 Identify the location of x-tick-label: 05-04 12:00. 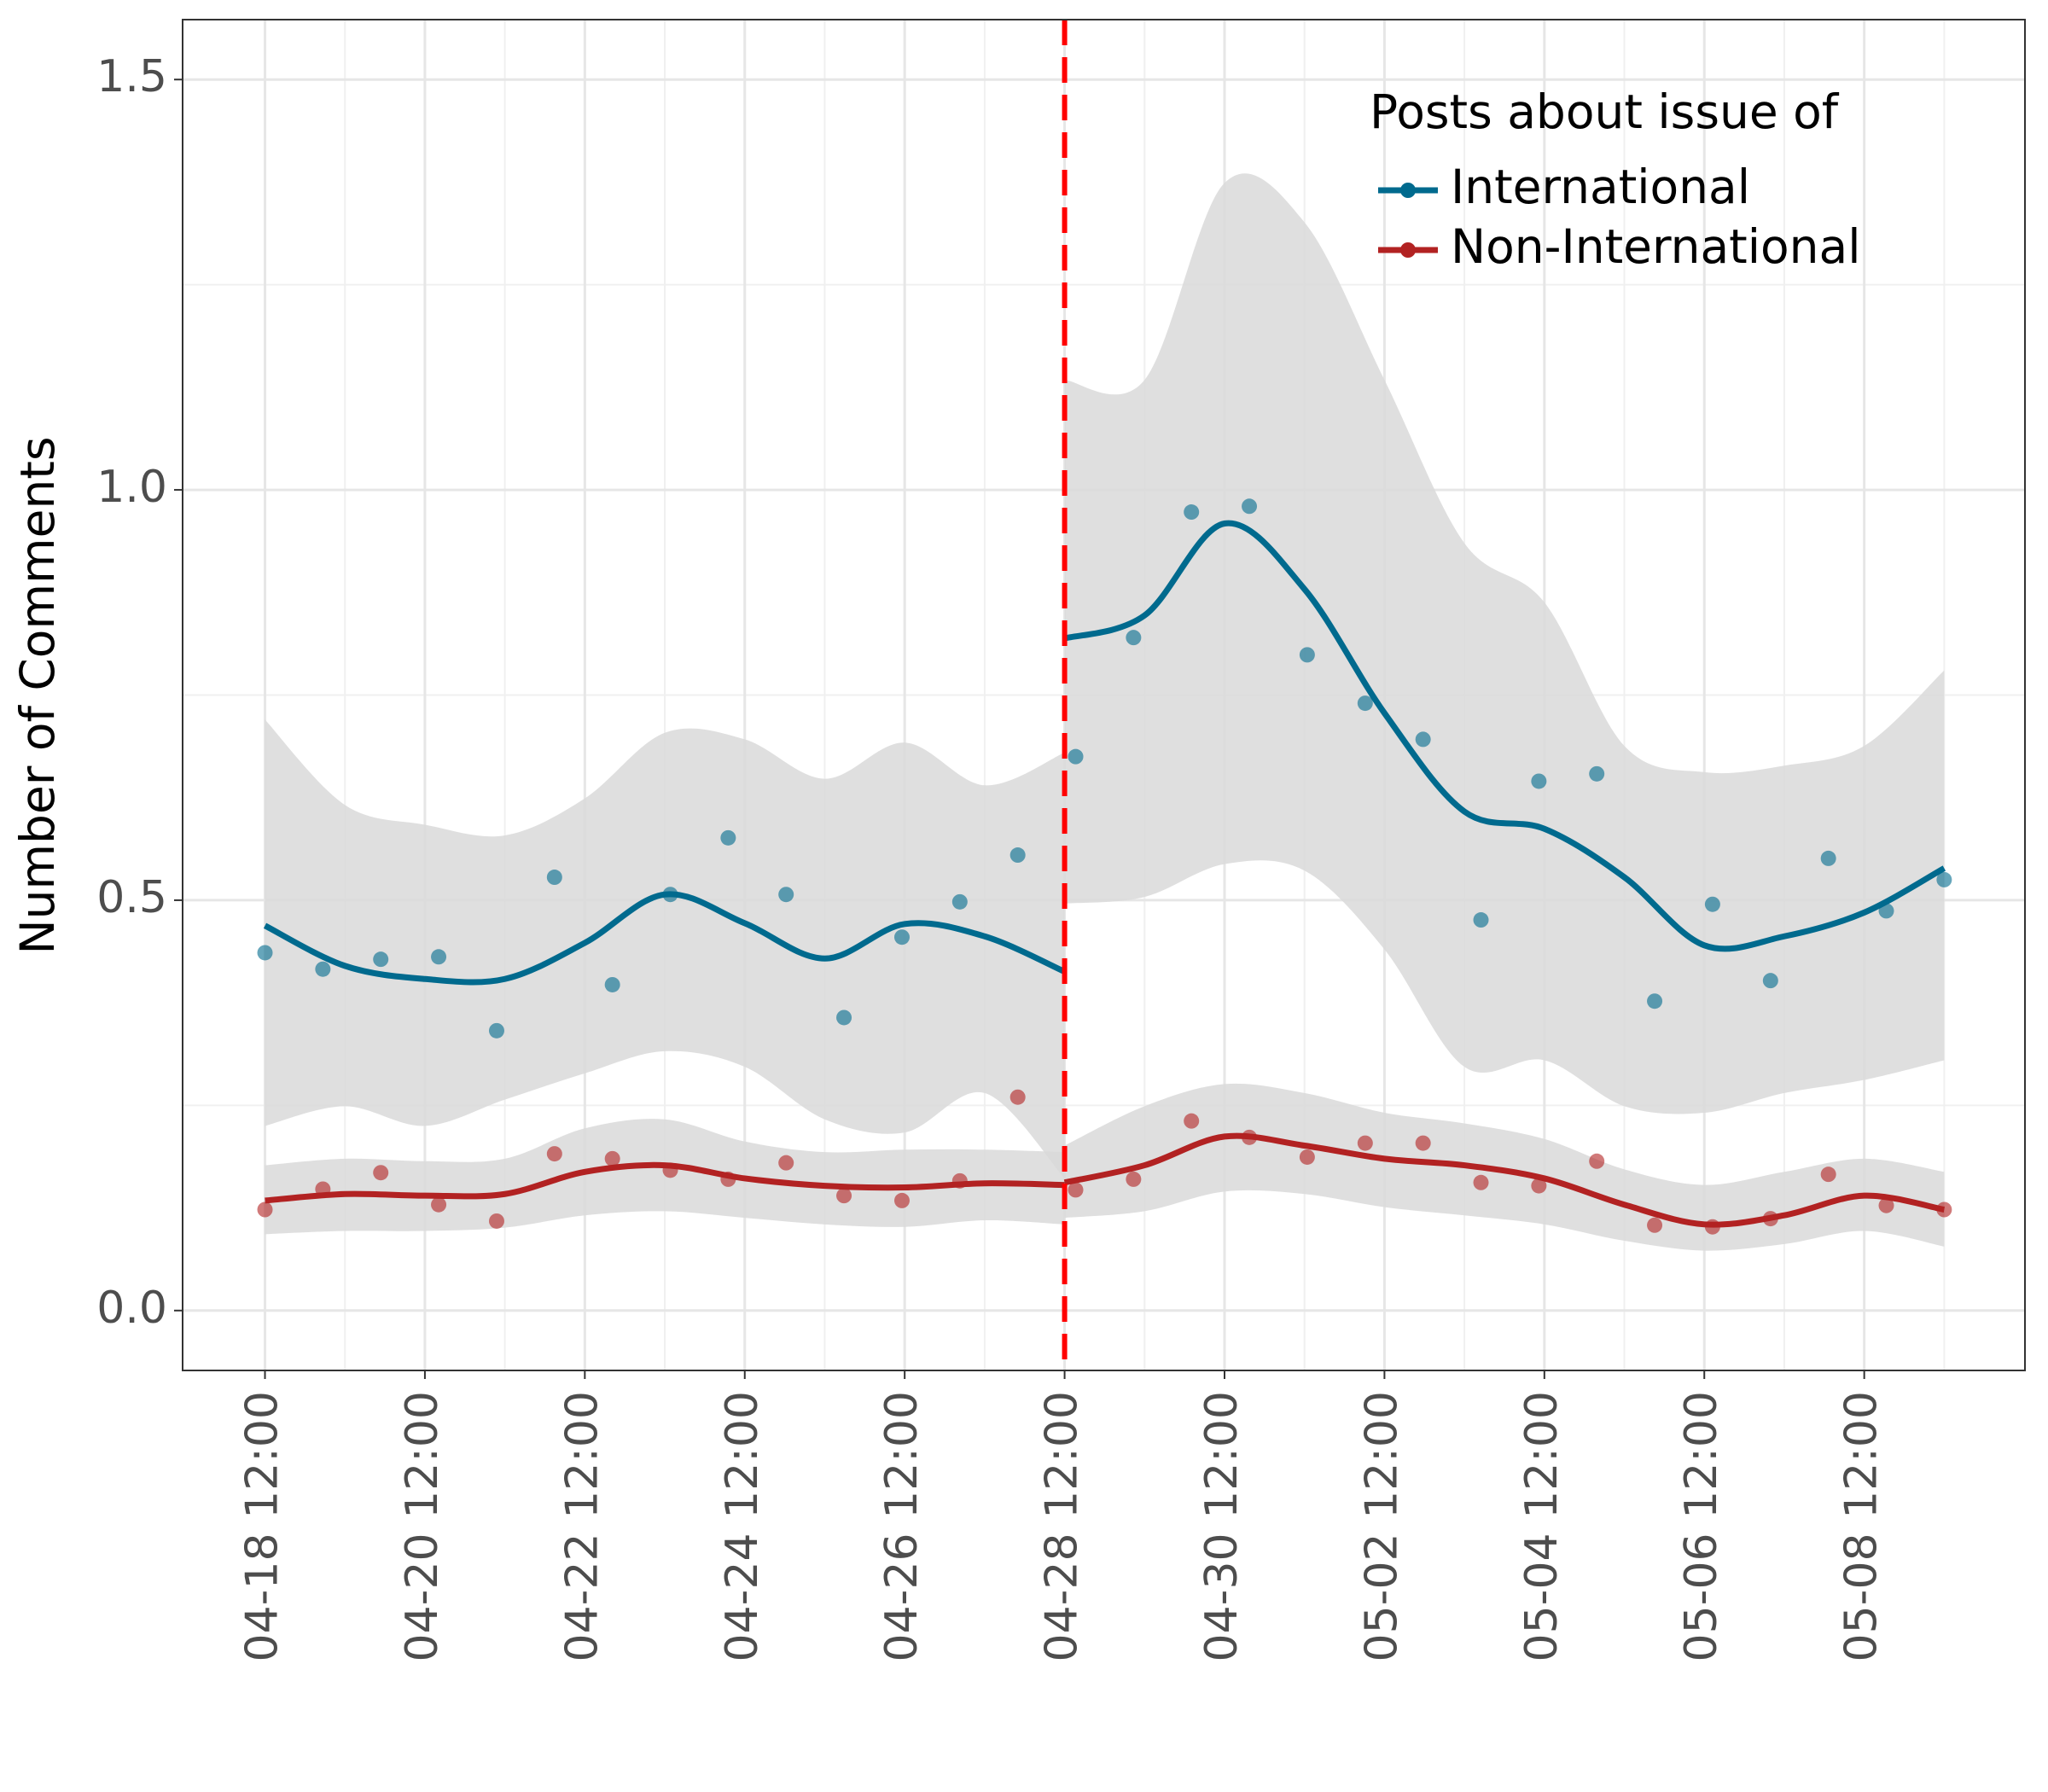
(1542, 1526).